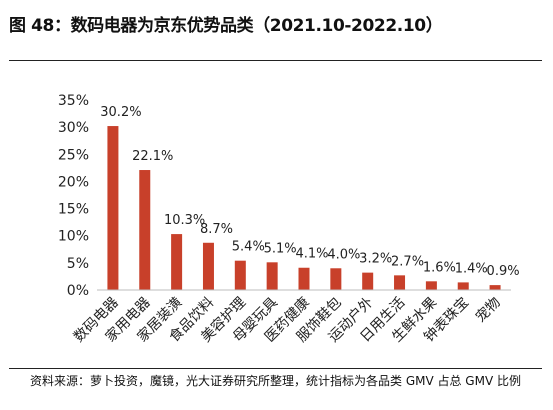 The image size is (553, 410). I want to click on data-label: 22.1%, so click(152, 156).